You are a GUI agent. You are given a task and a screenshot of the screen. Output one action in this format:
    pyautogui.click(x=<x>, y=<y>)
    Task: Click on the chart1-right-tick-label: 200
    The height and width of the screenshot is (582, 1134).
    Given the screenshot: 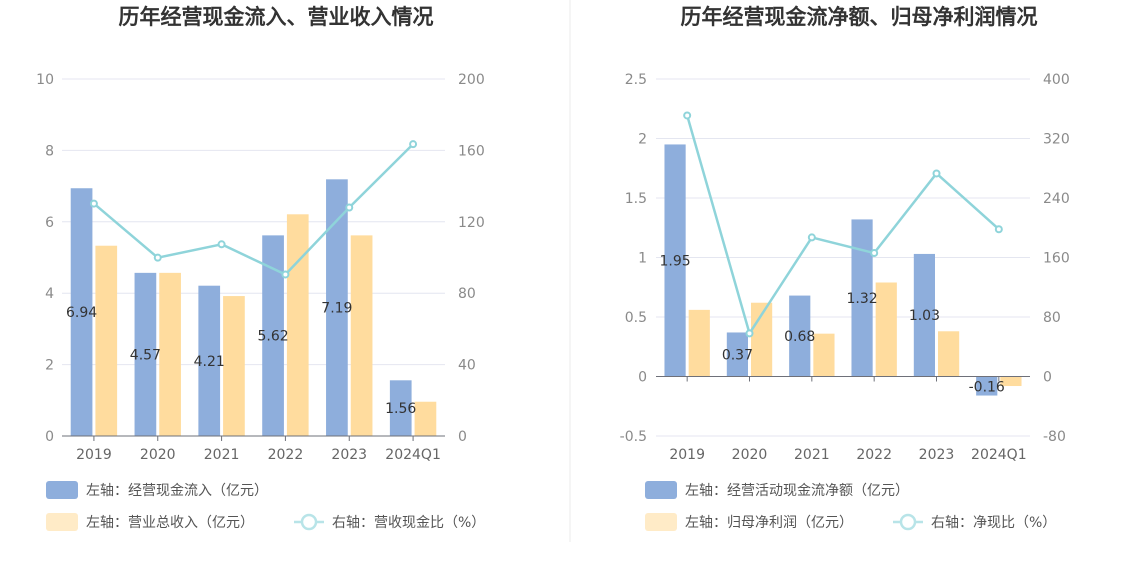 What is the action you would take?
    pyautogui.click(x=471, y=80)
    